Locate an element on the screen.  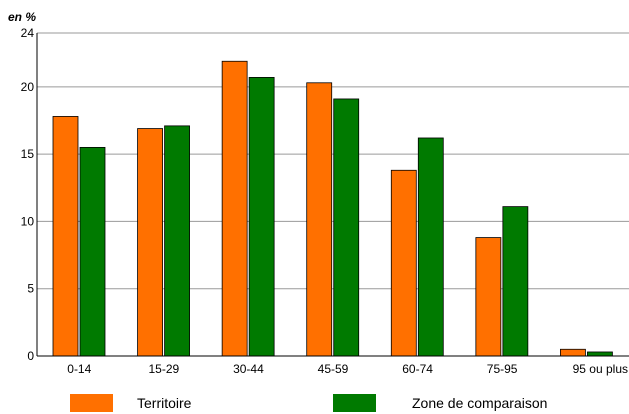
y-tick-label: 20 is located at coordinates (28, 87).